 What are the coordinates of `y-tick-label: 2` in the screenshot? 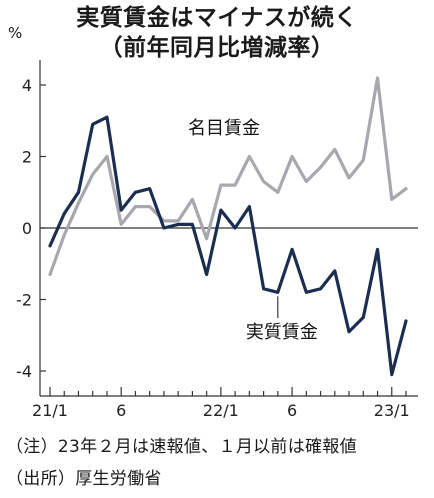 It's located at (27, 157).